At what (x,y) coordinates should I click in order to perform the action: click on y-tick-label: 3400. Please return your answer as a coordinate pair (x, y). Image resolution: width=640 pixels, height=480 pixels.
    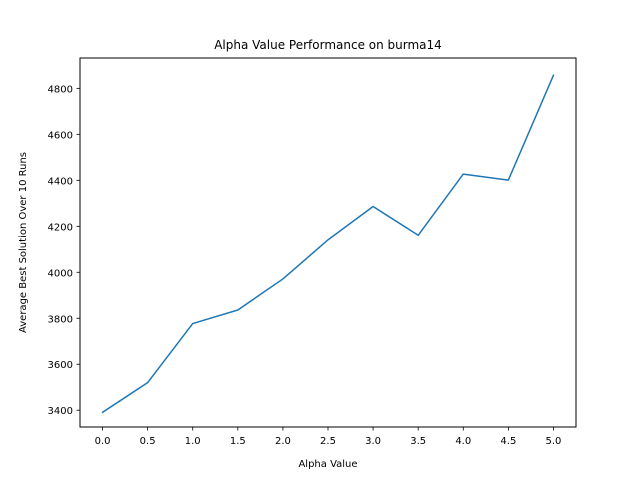
    Looking at the image, I should click on (60, 411).